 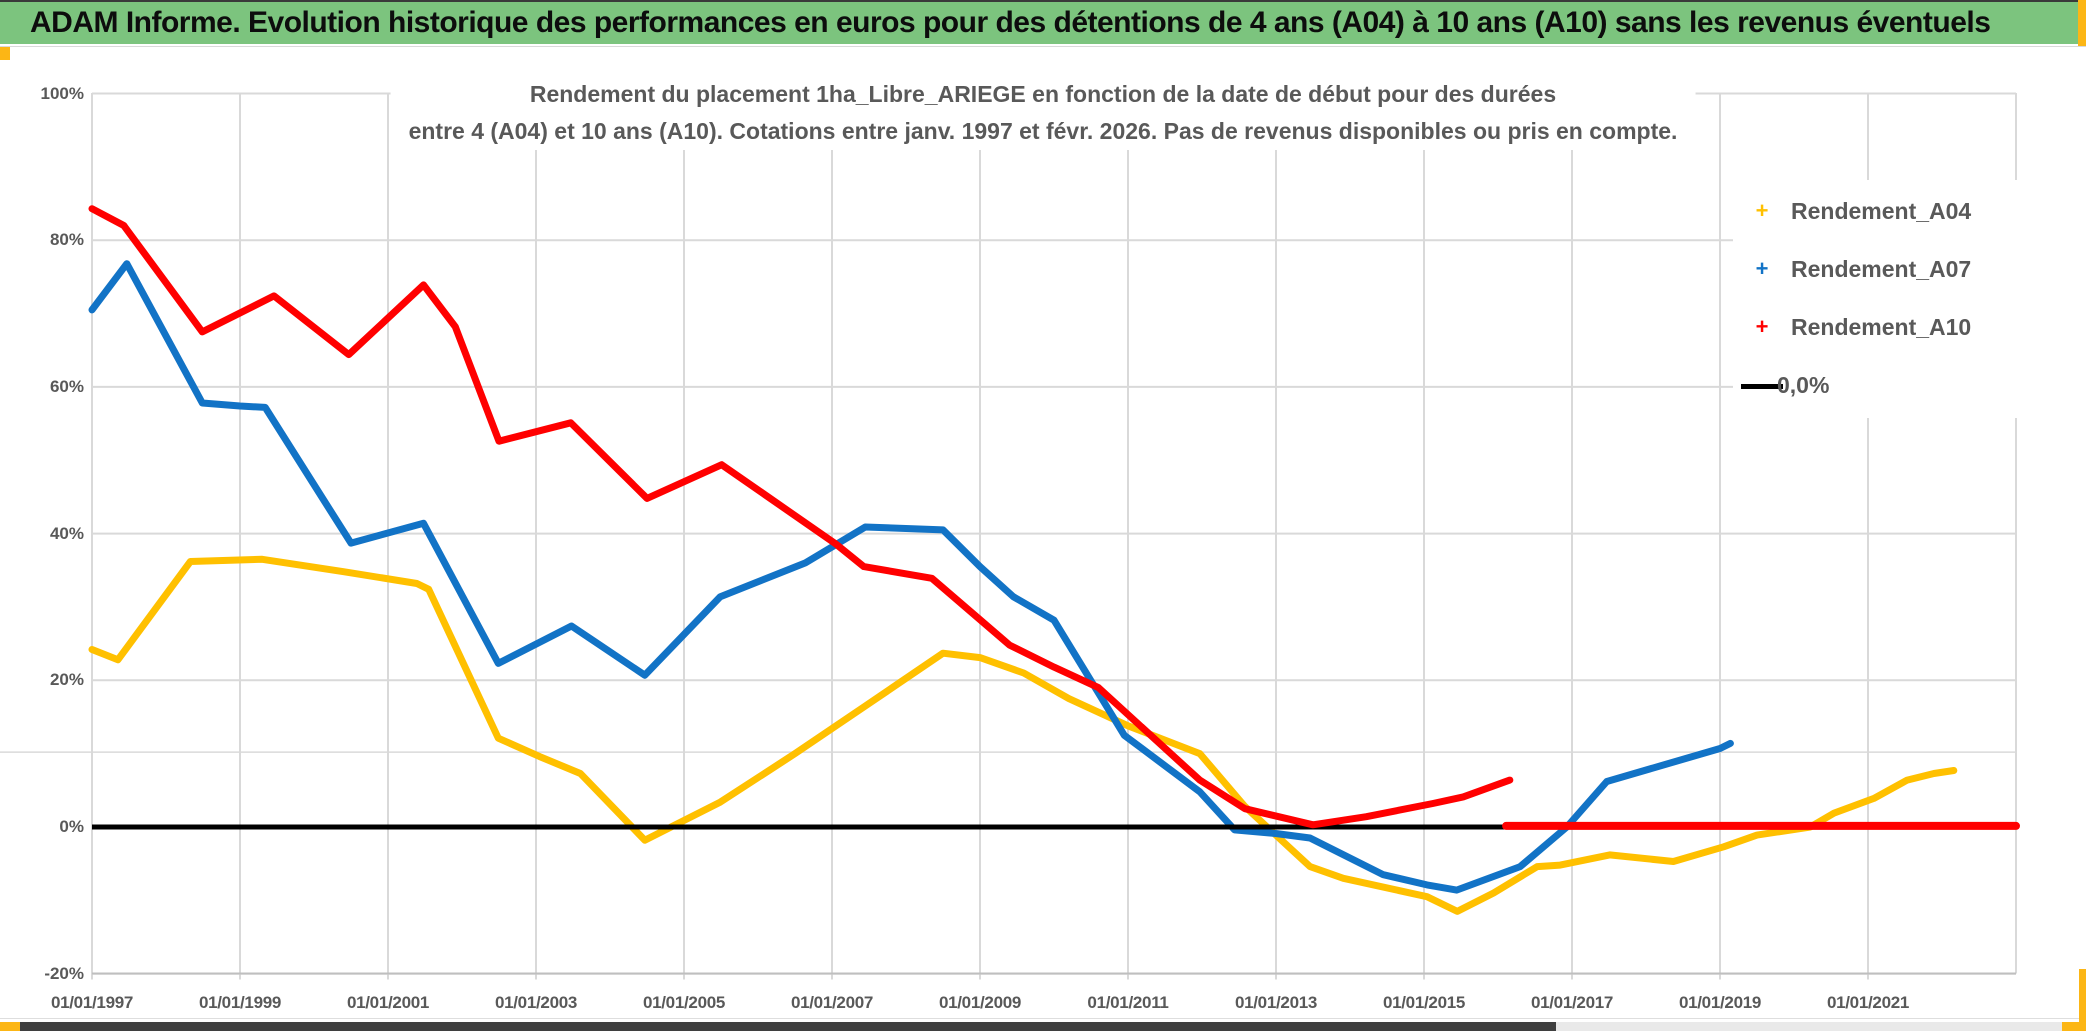 What do you see at coordinates (1572, 1002) in the screenshot?
I see `x-axis-label: 01/01/2017` at bounding box center [1572, 1002].